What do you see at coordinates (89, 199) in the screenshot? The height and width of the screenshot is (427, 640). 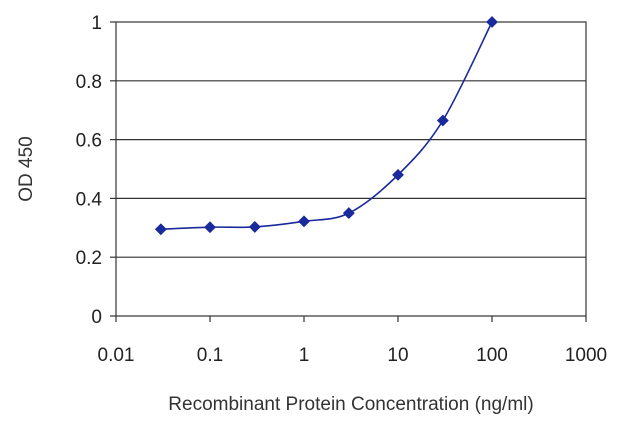 I see `y-tick-label: 0.4` at bounding box center [89, 199].